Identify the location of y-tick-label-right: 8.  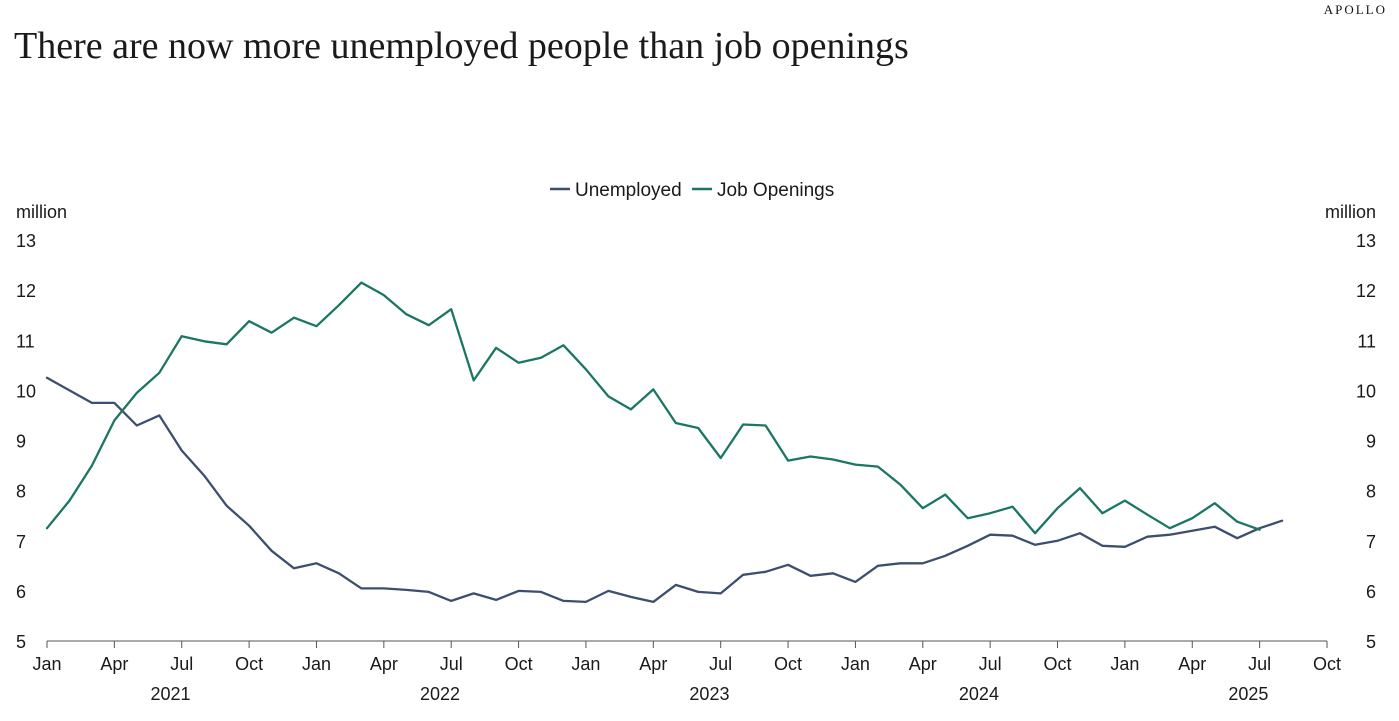
(1371, 492).